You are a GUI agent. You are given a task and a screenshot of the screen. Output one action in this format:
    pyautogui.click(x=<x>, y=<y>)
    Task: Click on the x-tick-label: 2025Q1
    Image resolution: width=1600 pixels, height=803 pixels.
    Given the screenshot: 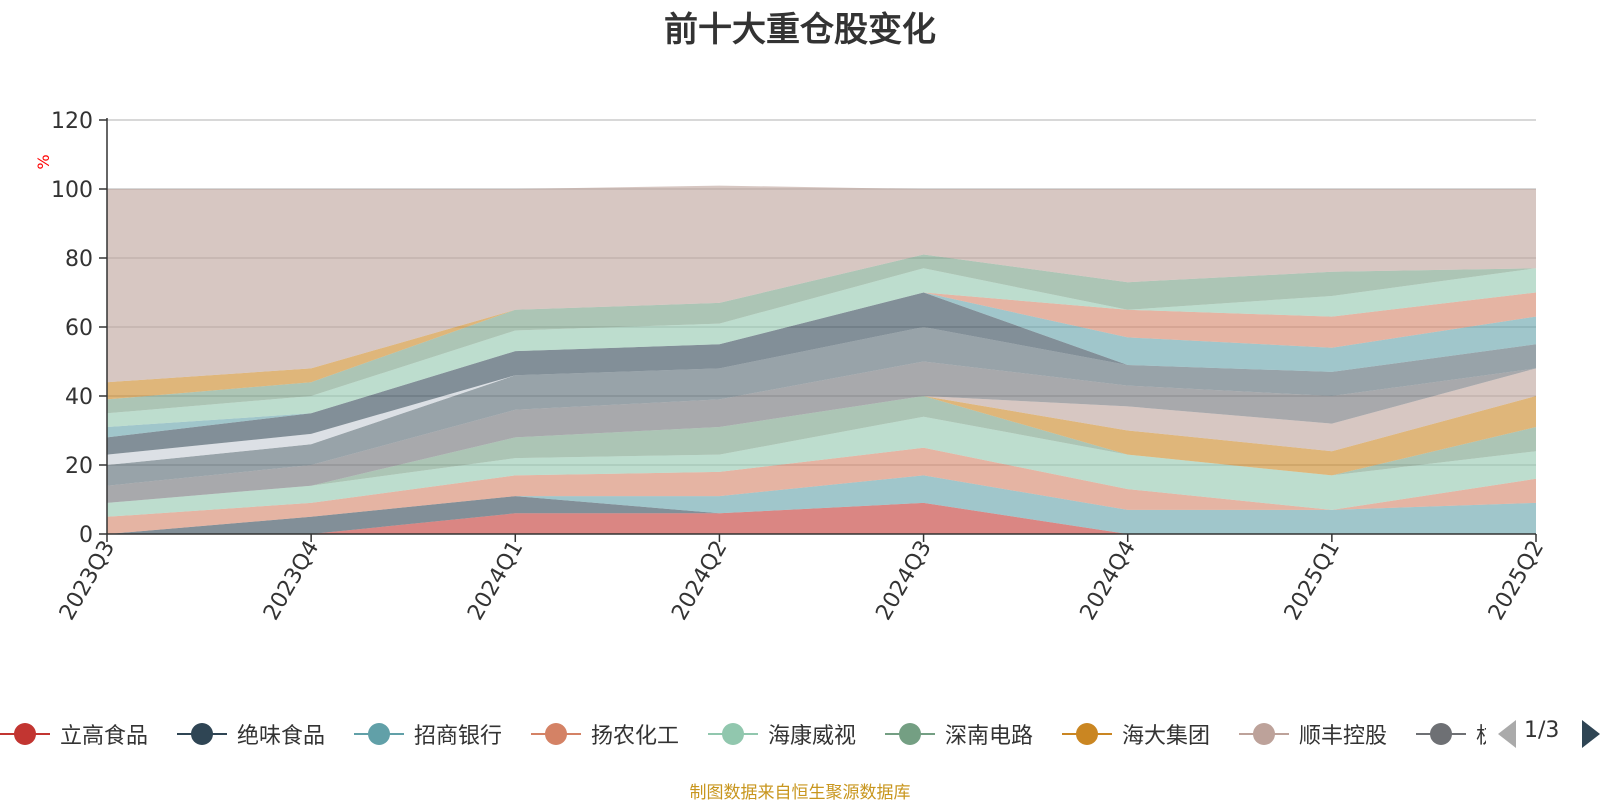 What is the action you would take?
    pyautogui.click(x=1312, y=581)
    